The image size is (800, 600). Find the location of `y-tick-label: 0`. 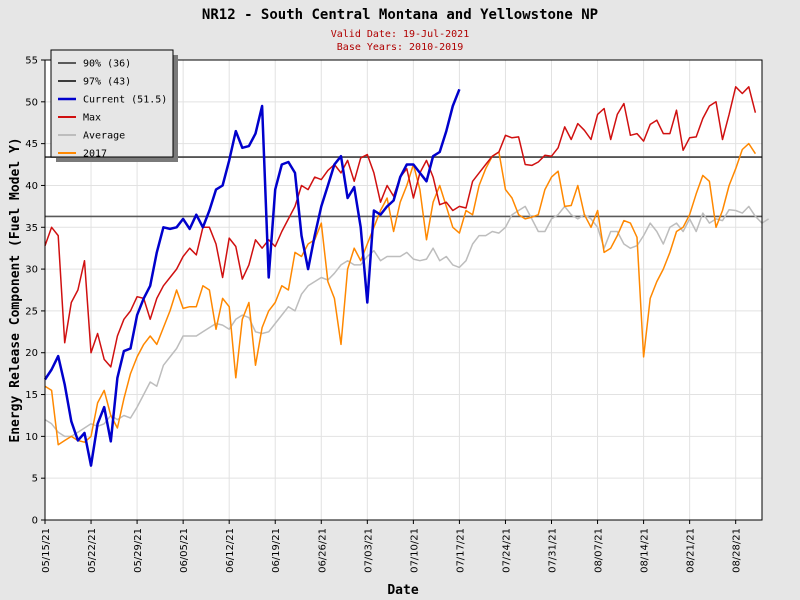

y-tick-label: 0 is located at coordinates (35, 521).